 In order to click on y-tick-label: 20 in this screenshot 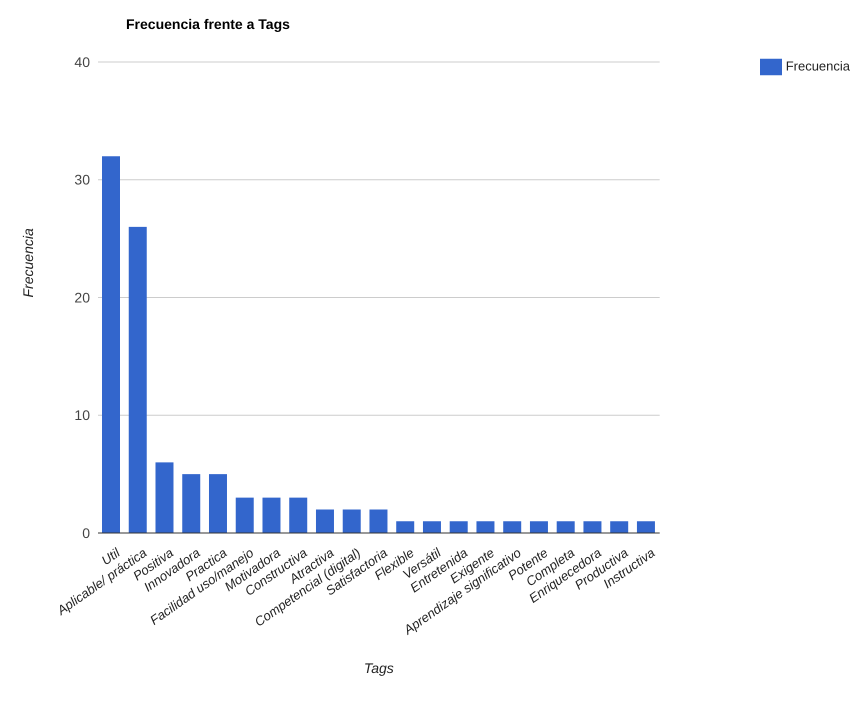, I will do `click(82, 297)`.